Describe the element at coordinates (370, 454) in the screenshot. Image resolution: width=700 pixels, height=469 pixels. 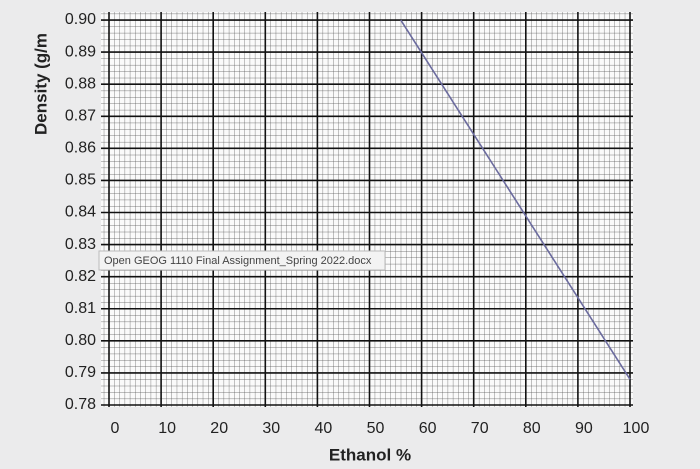
I see `x-axis-title: Ethanol %` at that location.